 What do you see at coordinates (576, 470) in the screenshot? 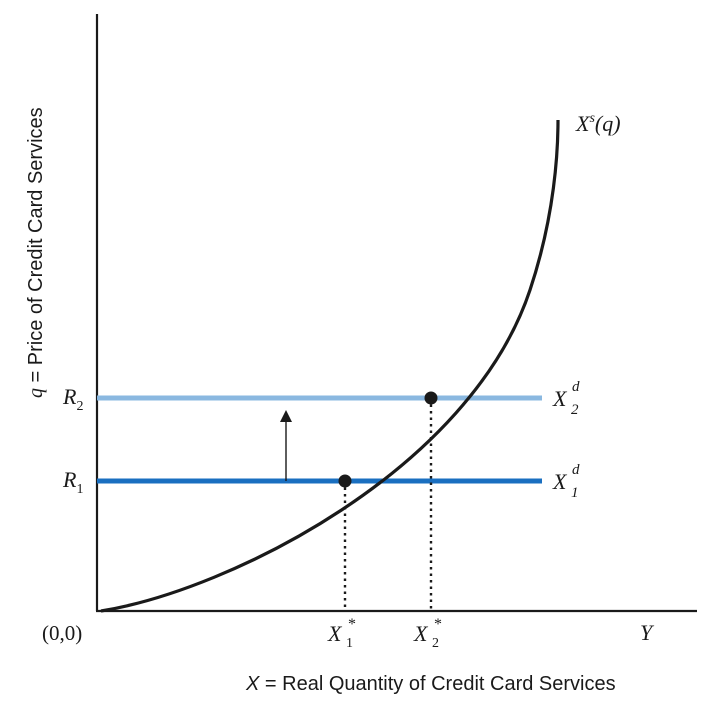
I see `demand1-sup: d` at bounding box center [576, 470].